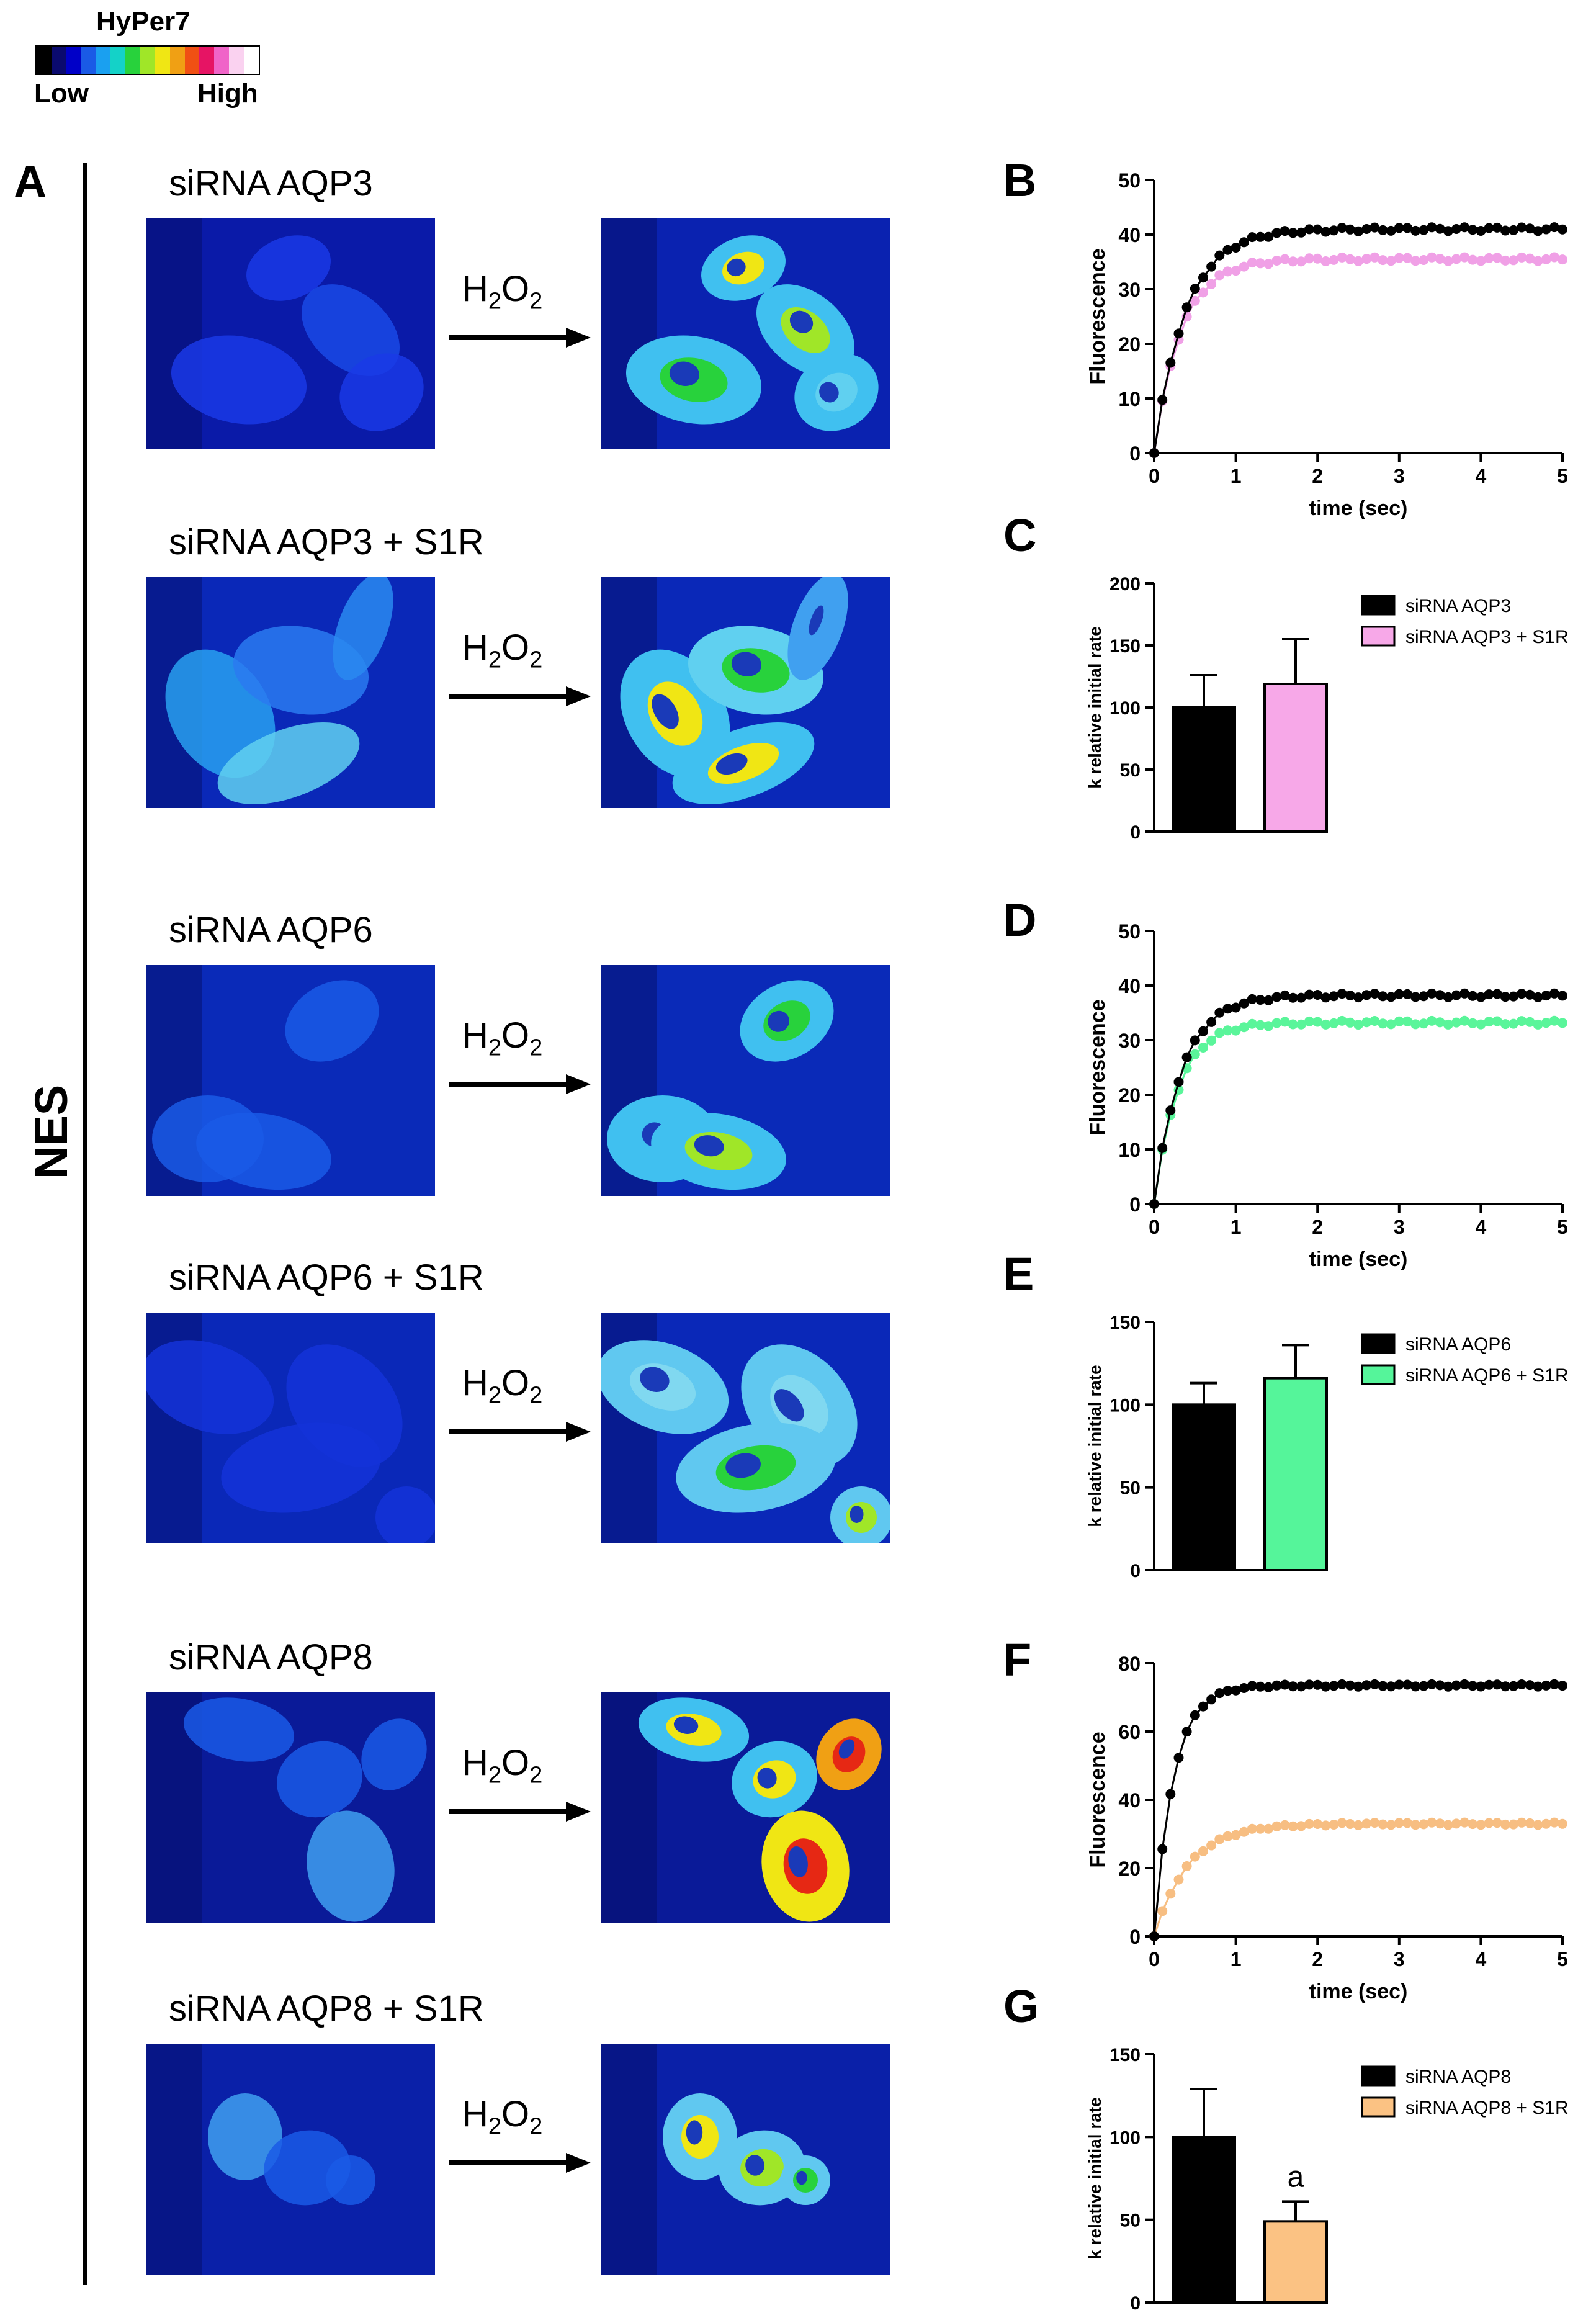  What do you see at coordinates (1328, 1827) in the screenshot?
I see `chart-f-fluorescence: 0 20 40 60 80 0 1 2 3 4 5 time (sec) Fluorescence` at bounding box center [1328, 1827].